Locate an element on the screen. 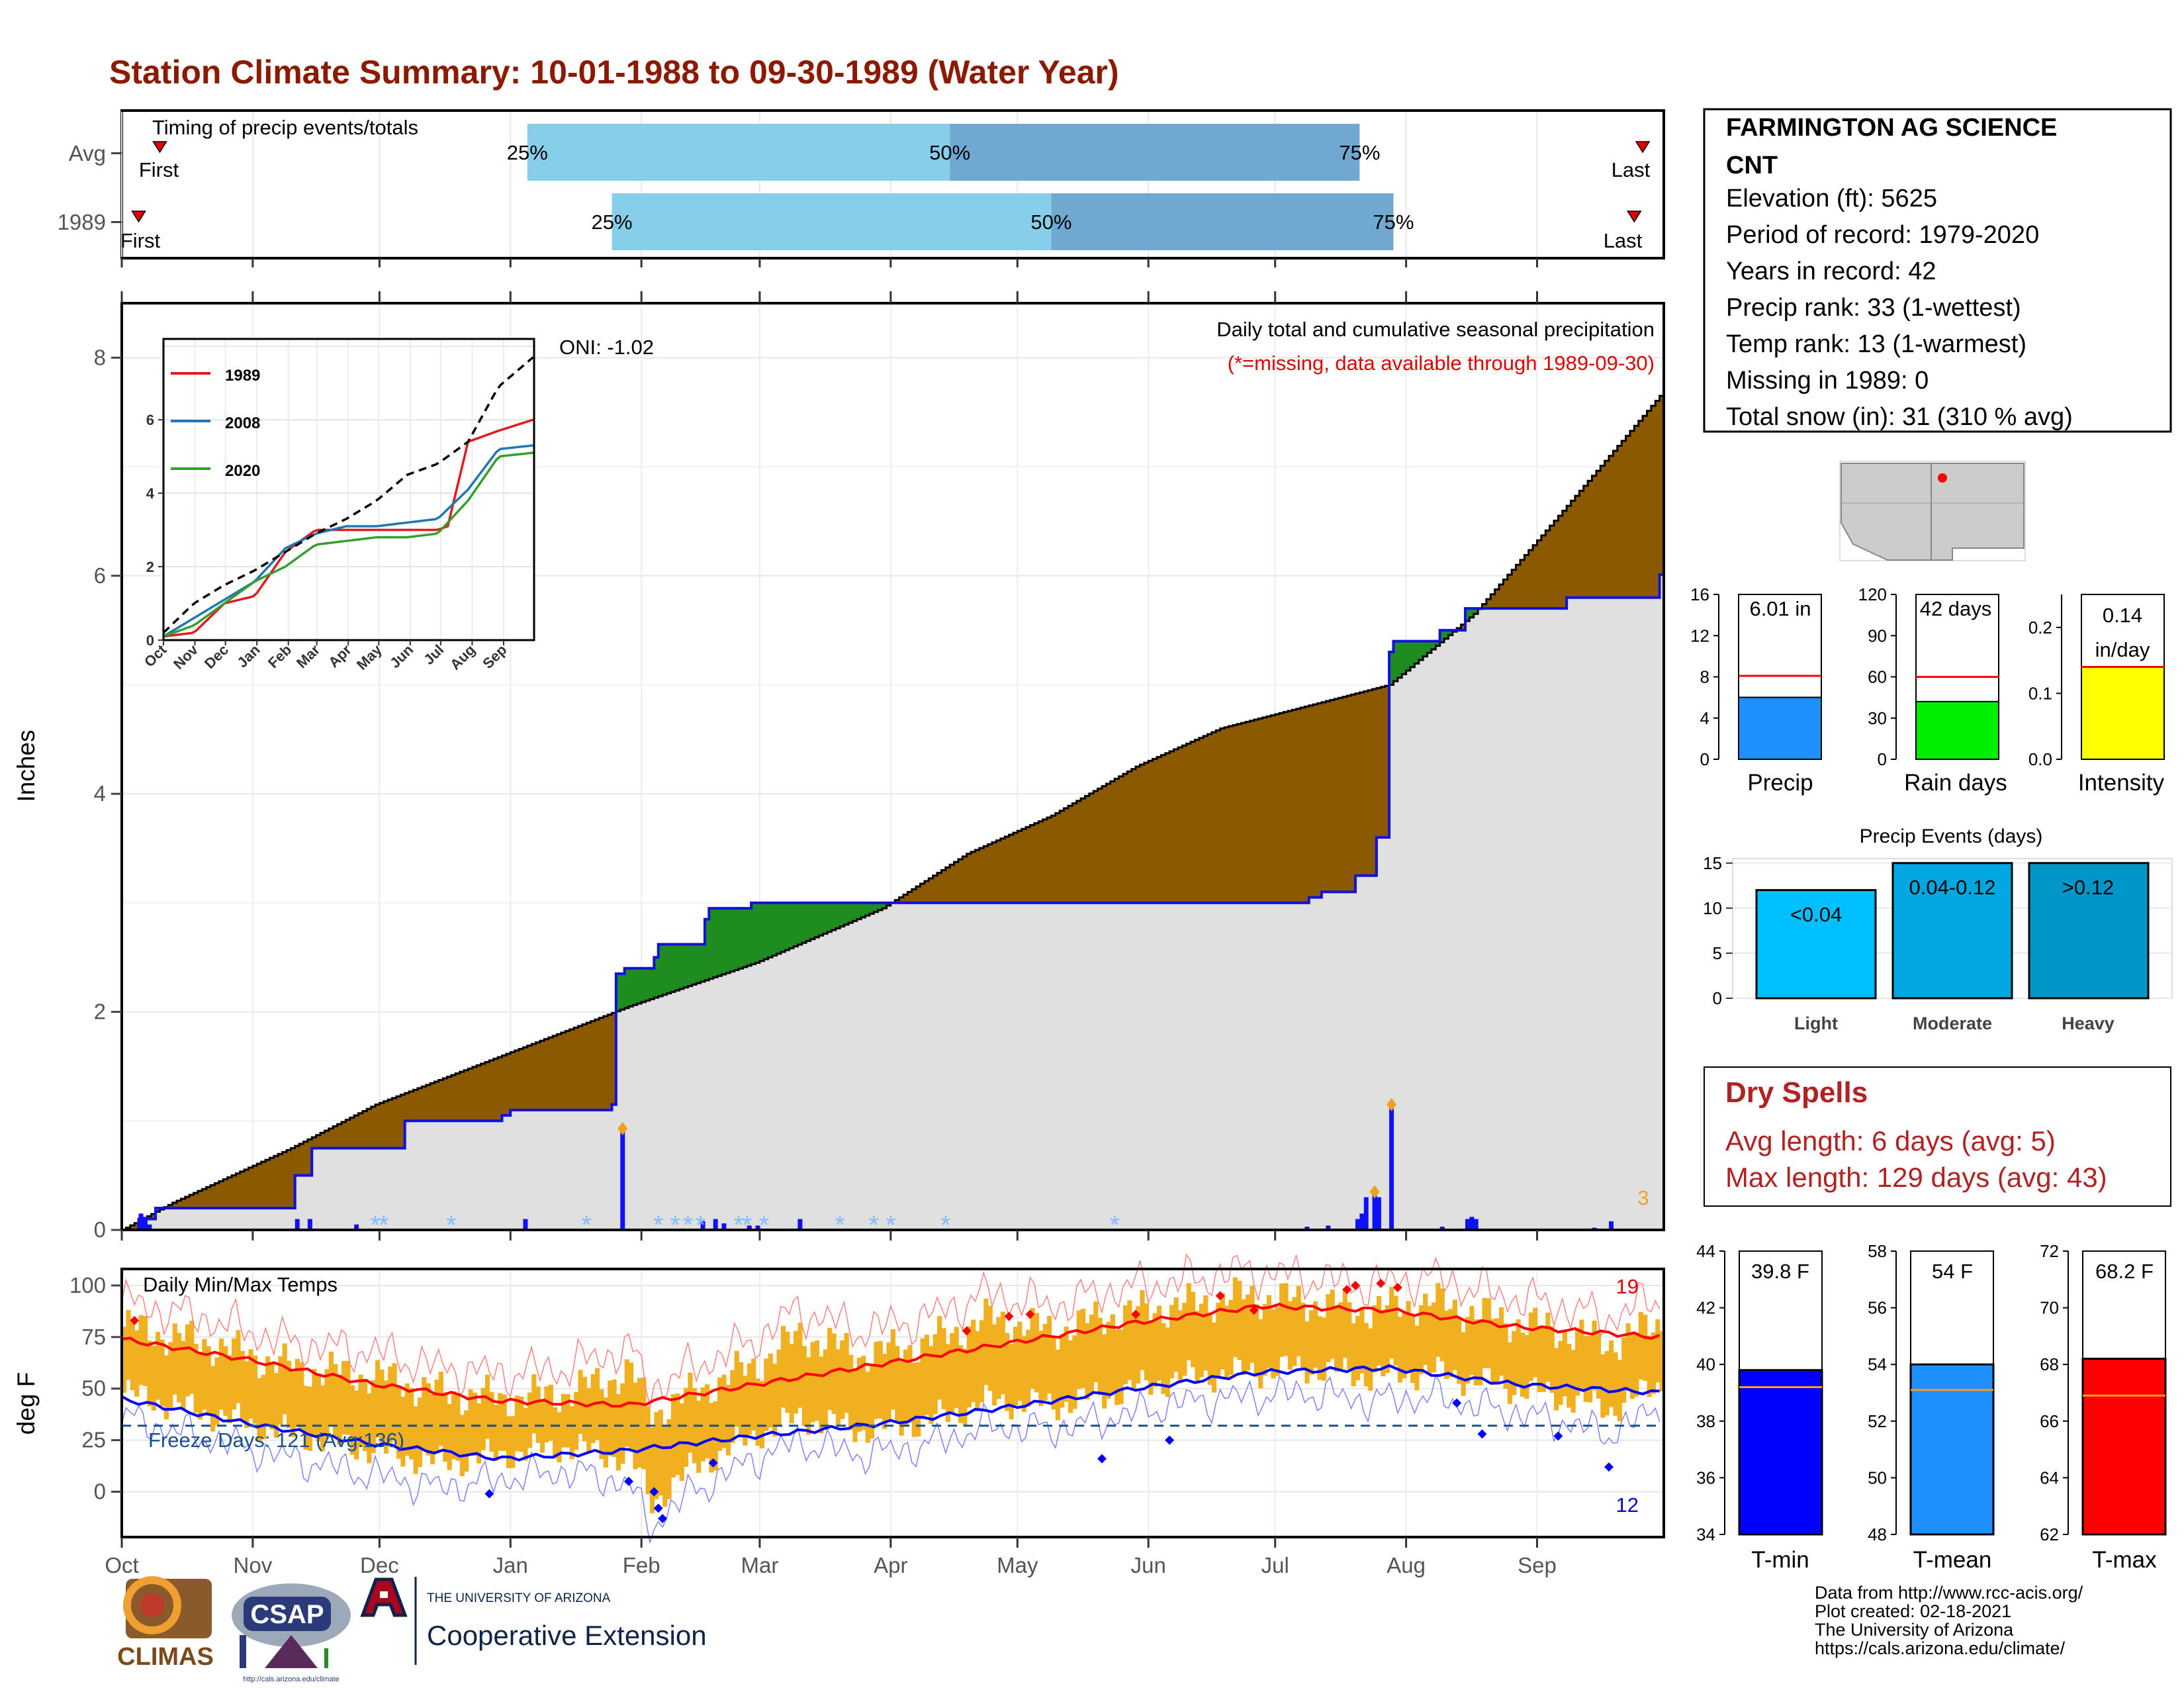 The image size is (2184, 1688). mini-bar-value is located at coordinates (1780, 728).